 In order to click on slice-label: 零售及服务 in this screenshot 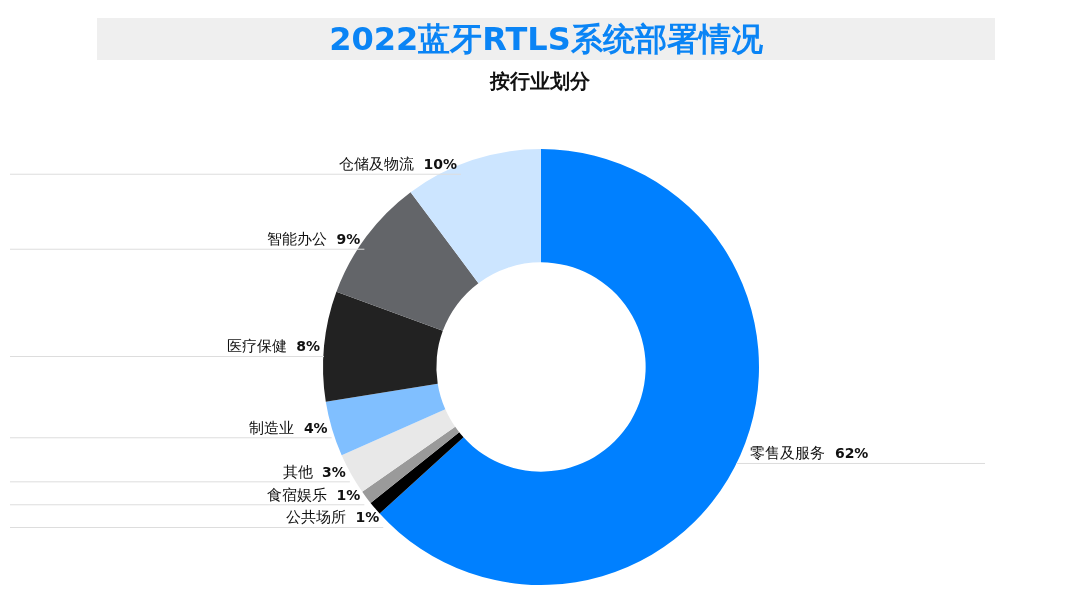, I will do `click(788, 453)`.